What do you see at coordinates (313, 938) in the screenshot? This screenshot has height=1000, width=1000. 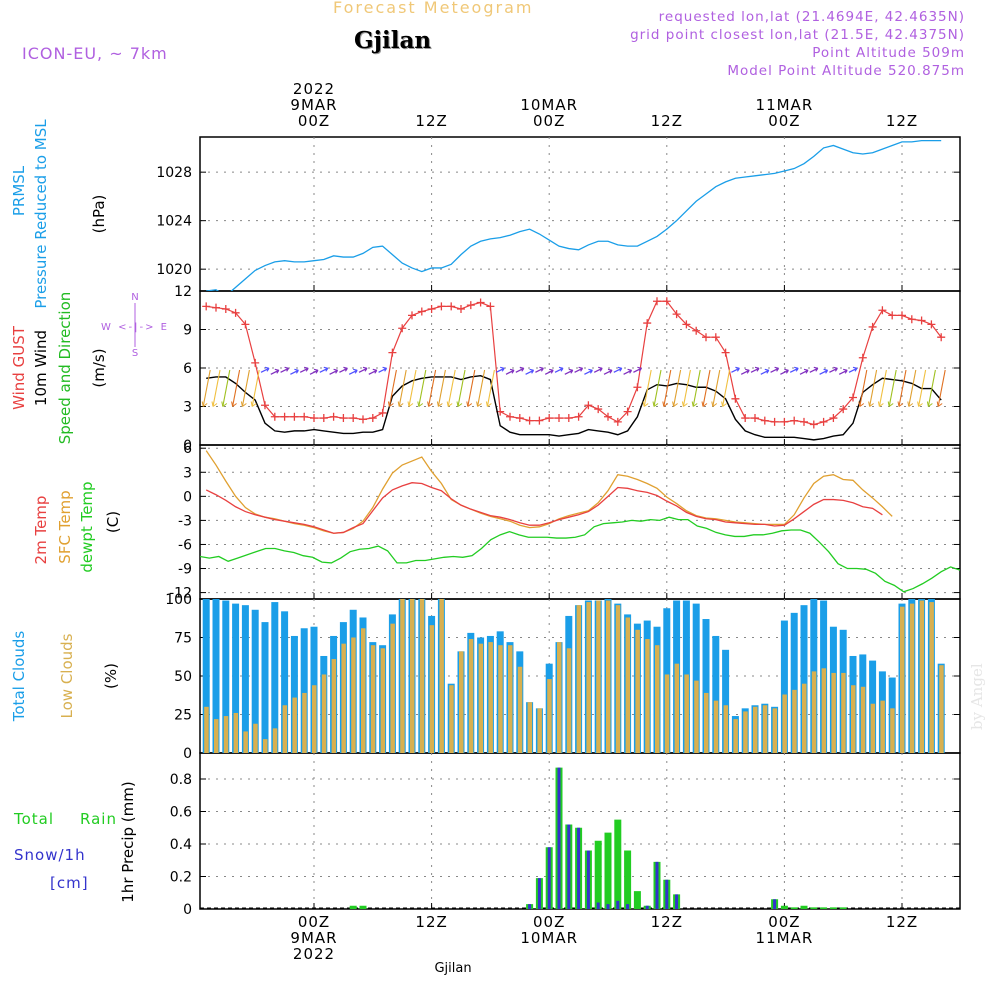 I see `time-label-bottom: 9MAR` at bounding box center [313, 938].